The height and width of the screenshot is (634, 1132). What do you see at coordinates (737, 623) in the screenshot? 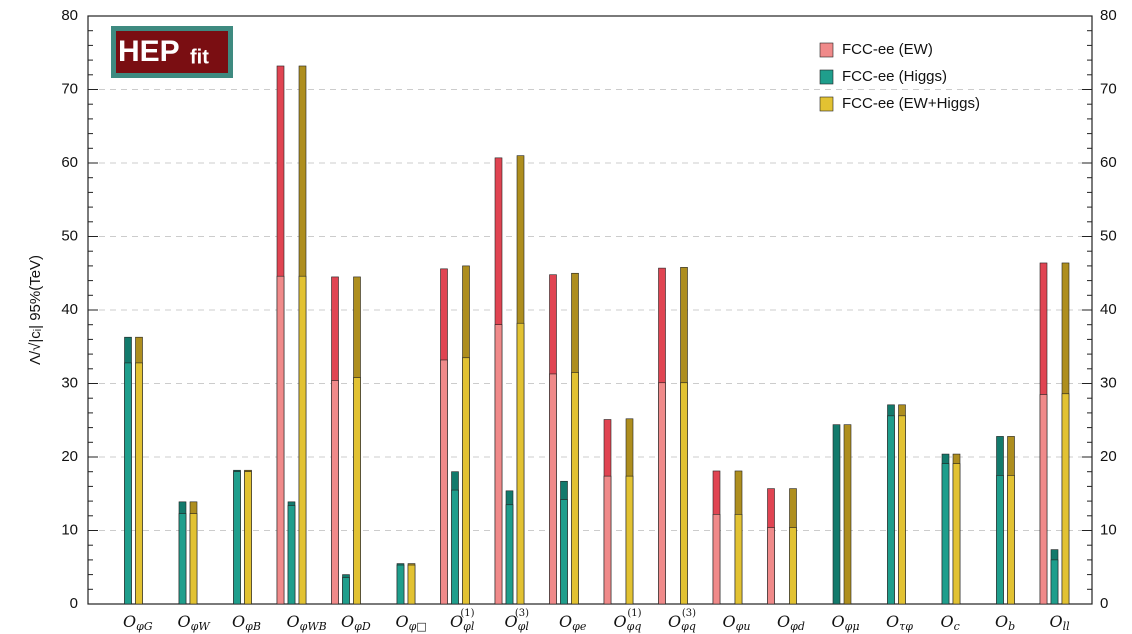
I see `x-tick-label: Oφu` at bounding box center [737, 623].